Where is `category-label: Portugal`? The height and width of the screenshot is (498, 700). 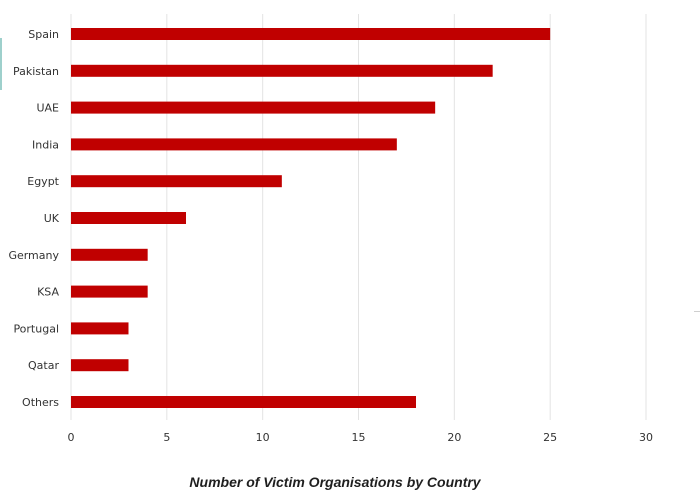
category-label: Portugal is located at coordinates (36, 328).